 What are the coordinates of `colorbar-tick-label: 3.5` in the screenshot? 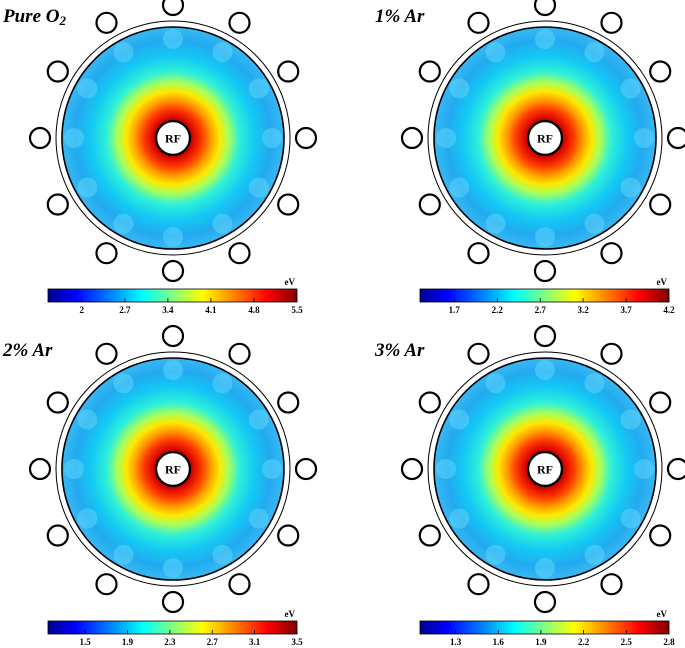 It's located at (297, 642).